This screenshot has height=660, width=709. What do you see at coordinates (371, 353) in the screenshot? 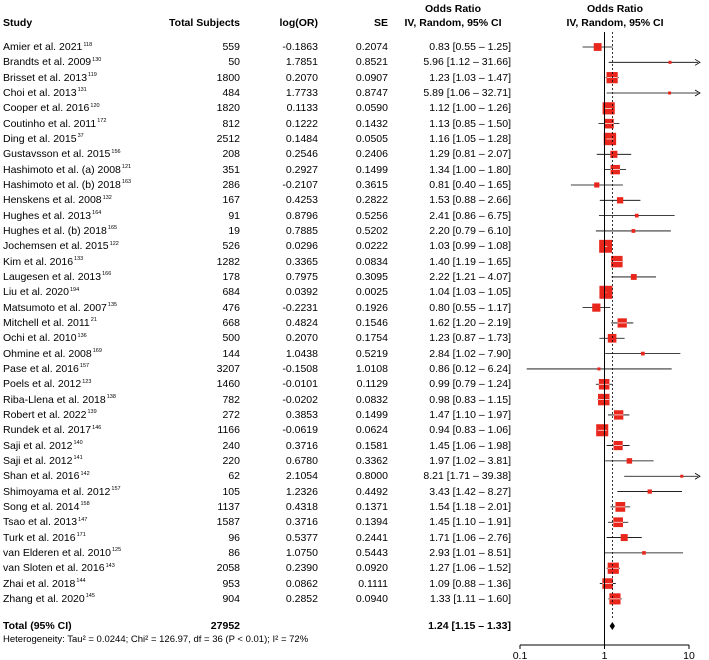
I see `study-se: 0.5219` at bounding box center [371, 353].